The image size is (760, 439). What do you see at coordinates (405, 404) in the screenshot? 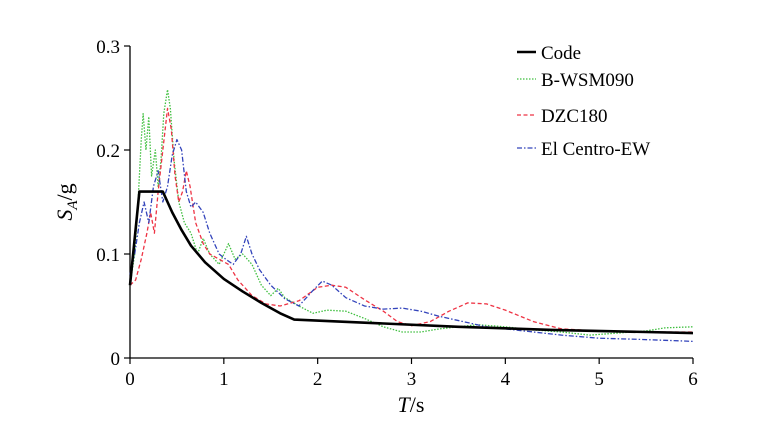
I see `x-axis-title-main: T` at bounding box center [405, 404].